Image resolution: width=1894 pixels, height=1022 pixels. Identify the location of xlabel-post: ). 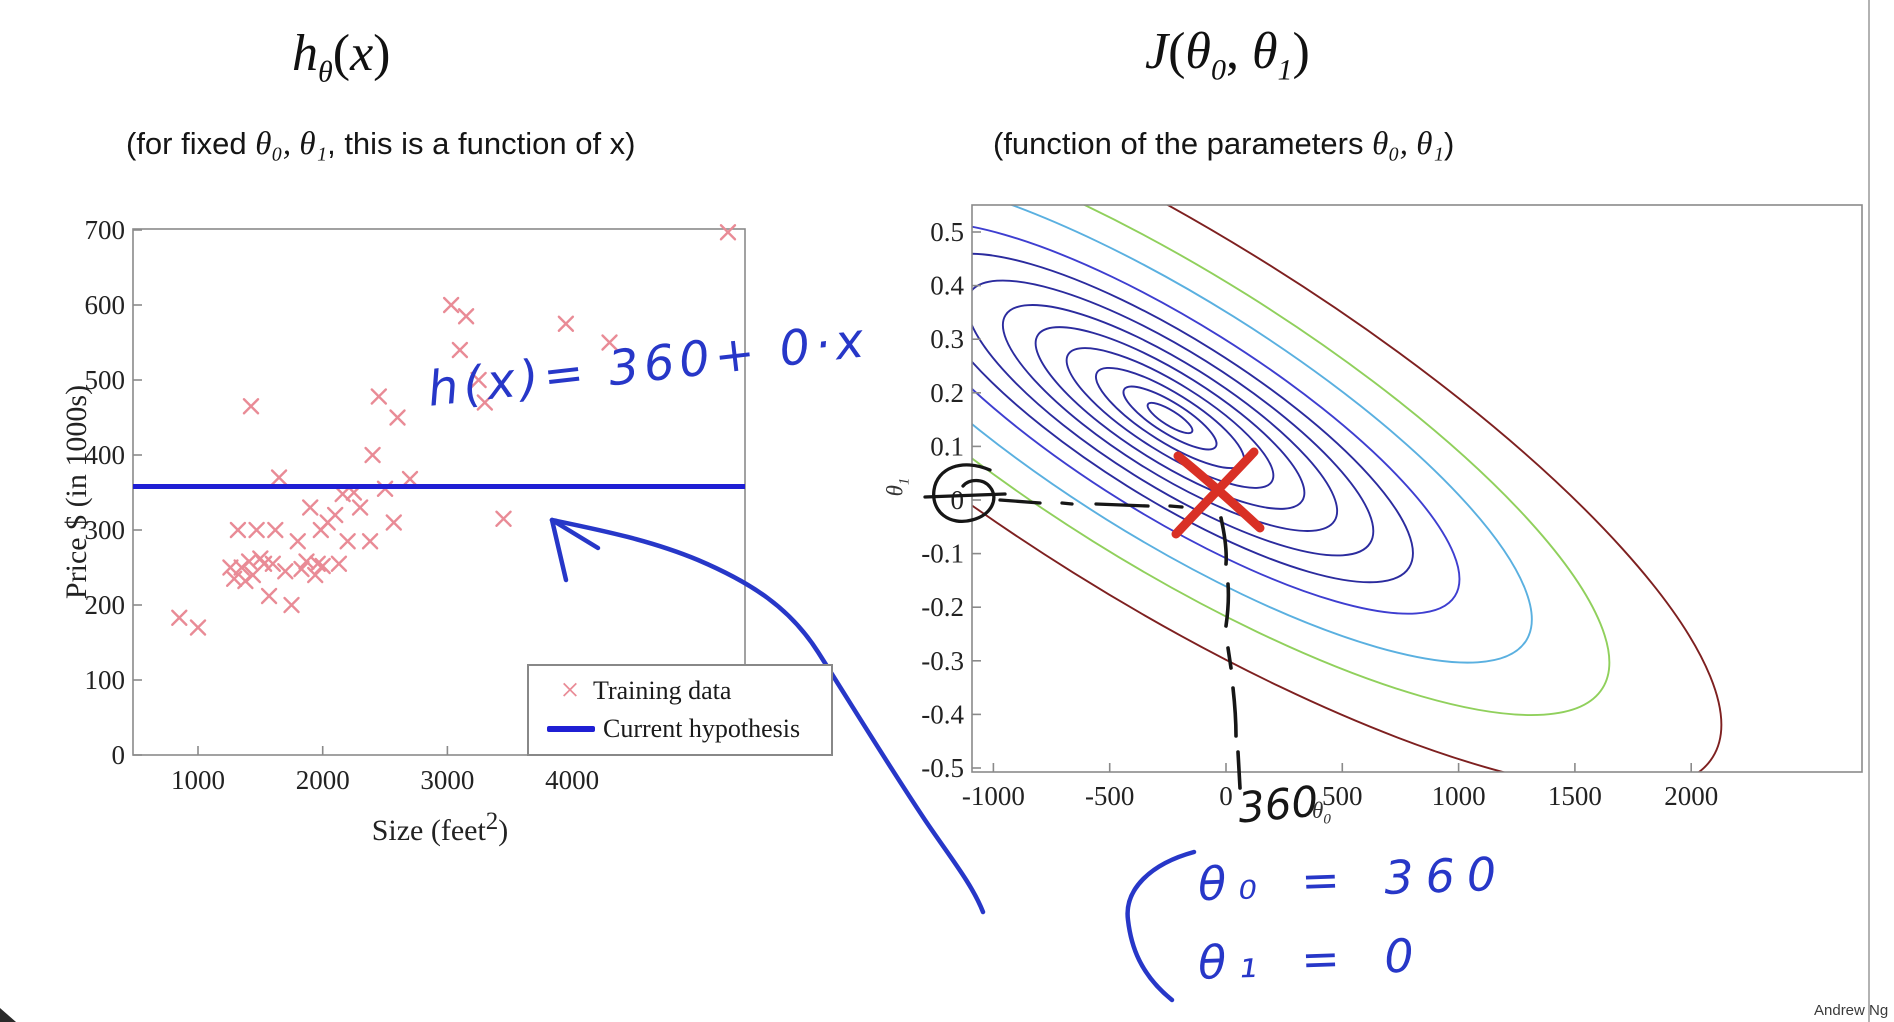
(503, 830).